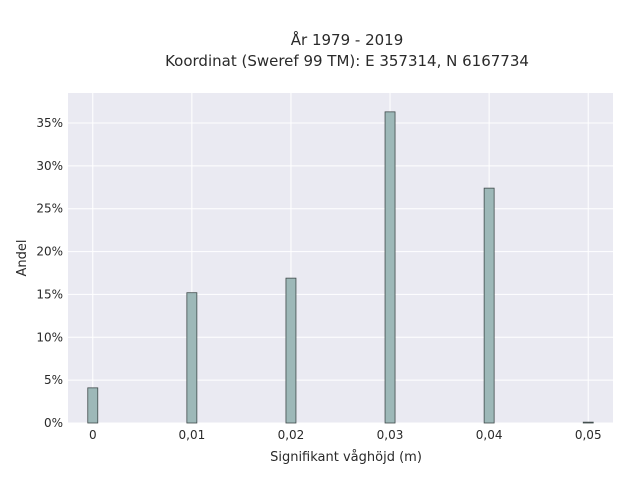 This screenshot has width=640, height=480. Describe the element at coordinates (49, 123) in the screenshot. I see `y-tick-label: 35%` at that location.